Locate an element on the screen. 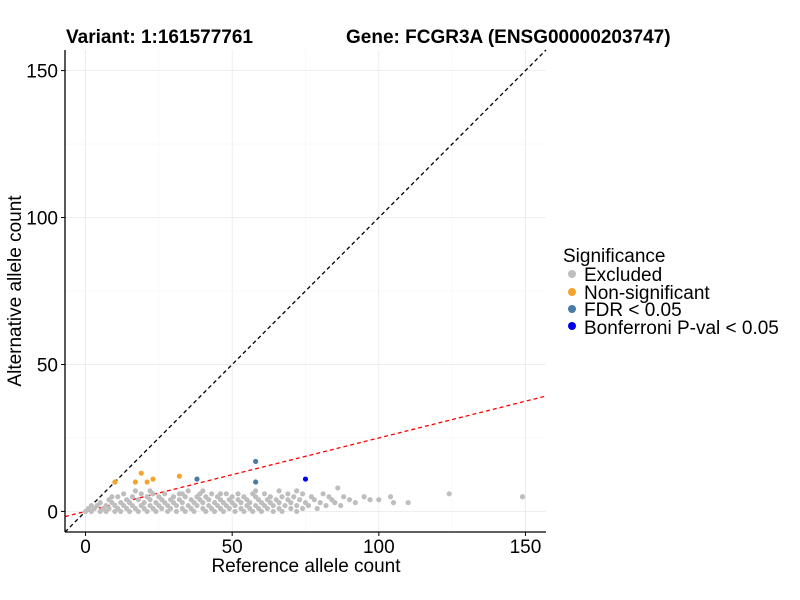 This screenshot has width=800, height=600. y-axis-ticks: 0 50 100 150 is located at coordinates (45, 292).